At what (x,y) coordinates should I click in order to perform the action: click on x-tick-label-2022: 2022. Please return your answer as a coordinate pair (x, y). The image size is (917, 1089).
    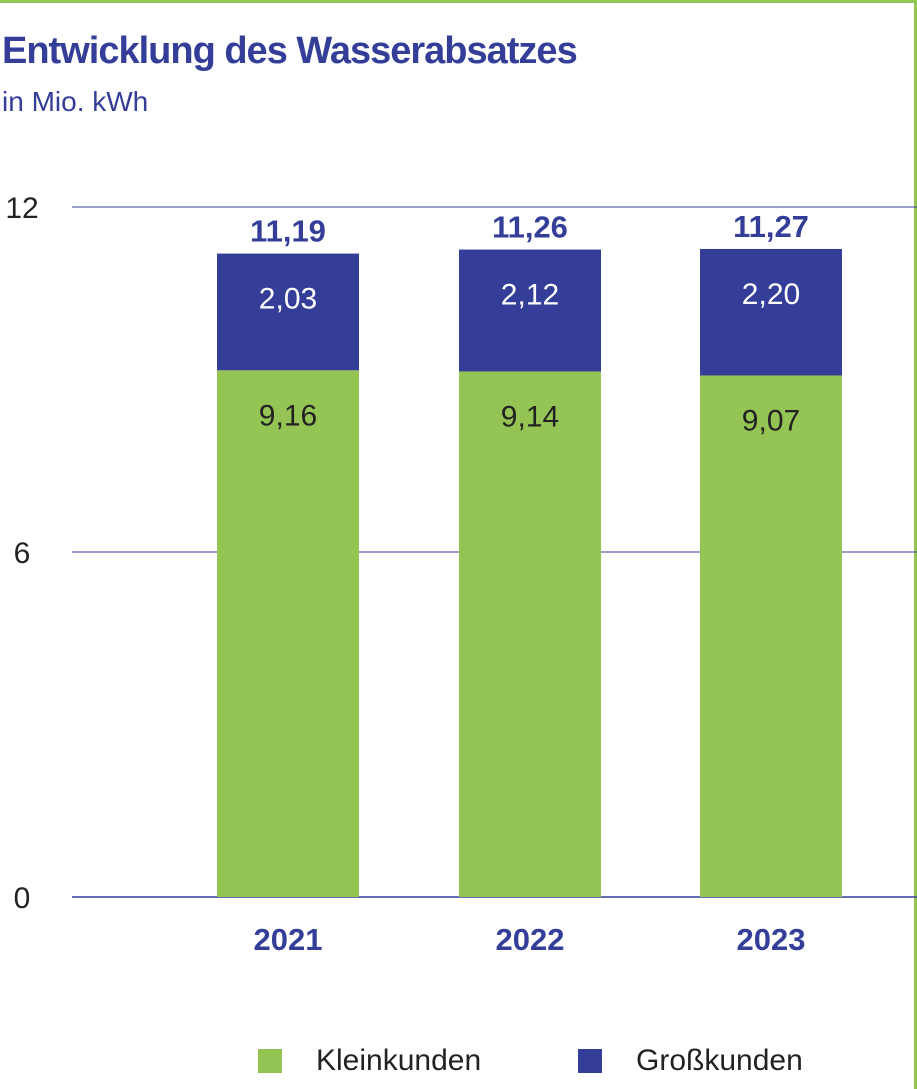
    Looking at the image, I should click on (530, 939).